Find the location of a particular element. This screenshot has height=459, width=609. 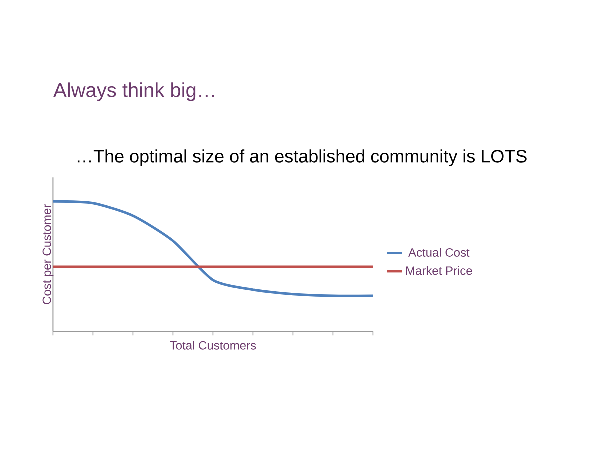

y-axis-title: Cost per Customer is located at coordinates (48, 254).